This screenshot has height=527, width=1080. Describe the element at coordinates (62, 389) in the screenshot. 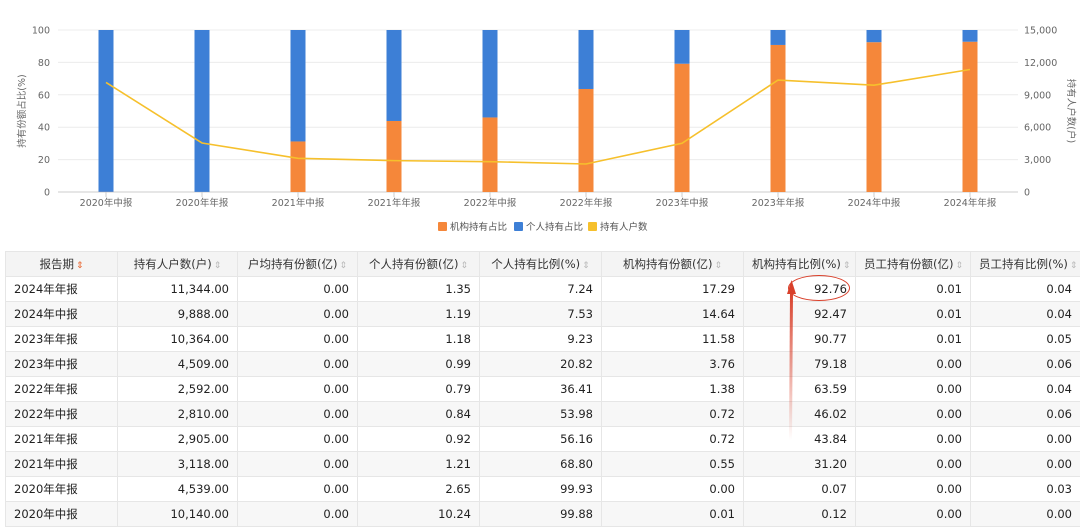

I see `table-cell: 2022年年报` at that location.